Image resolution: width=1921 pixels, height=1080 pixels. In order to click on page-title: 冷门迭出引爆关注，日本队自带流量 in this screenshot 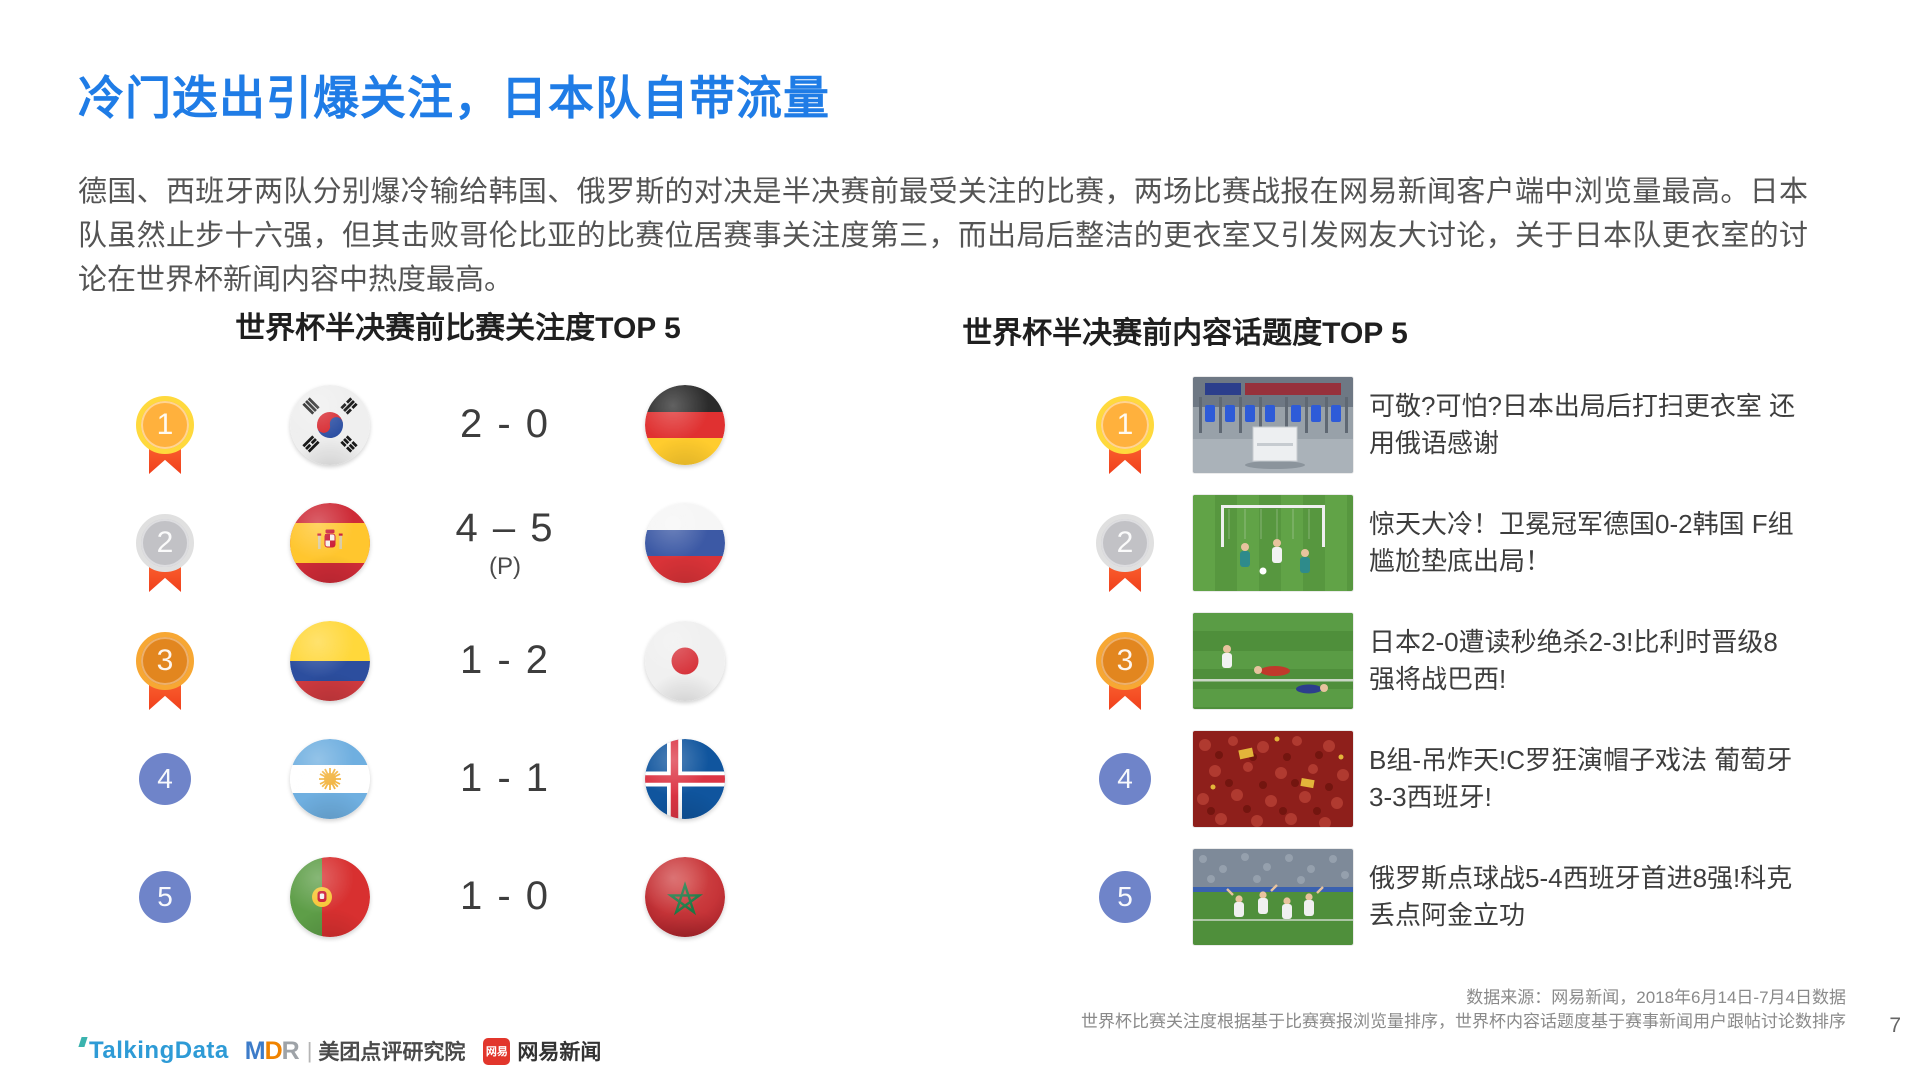, I will do `click(454, 98)`.